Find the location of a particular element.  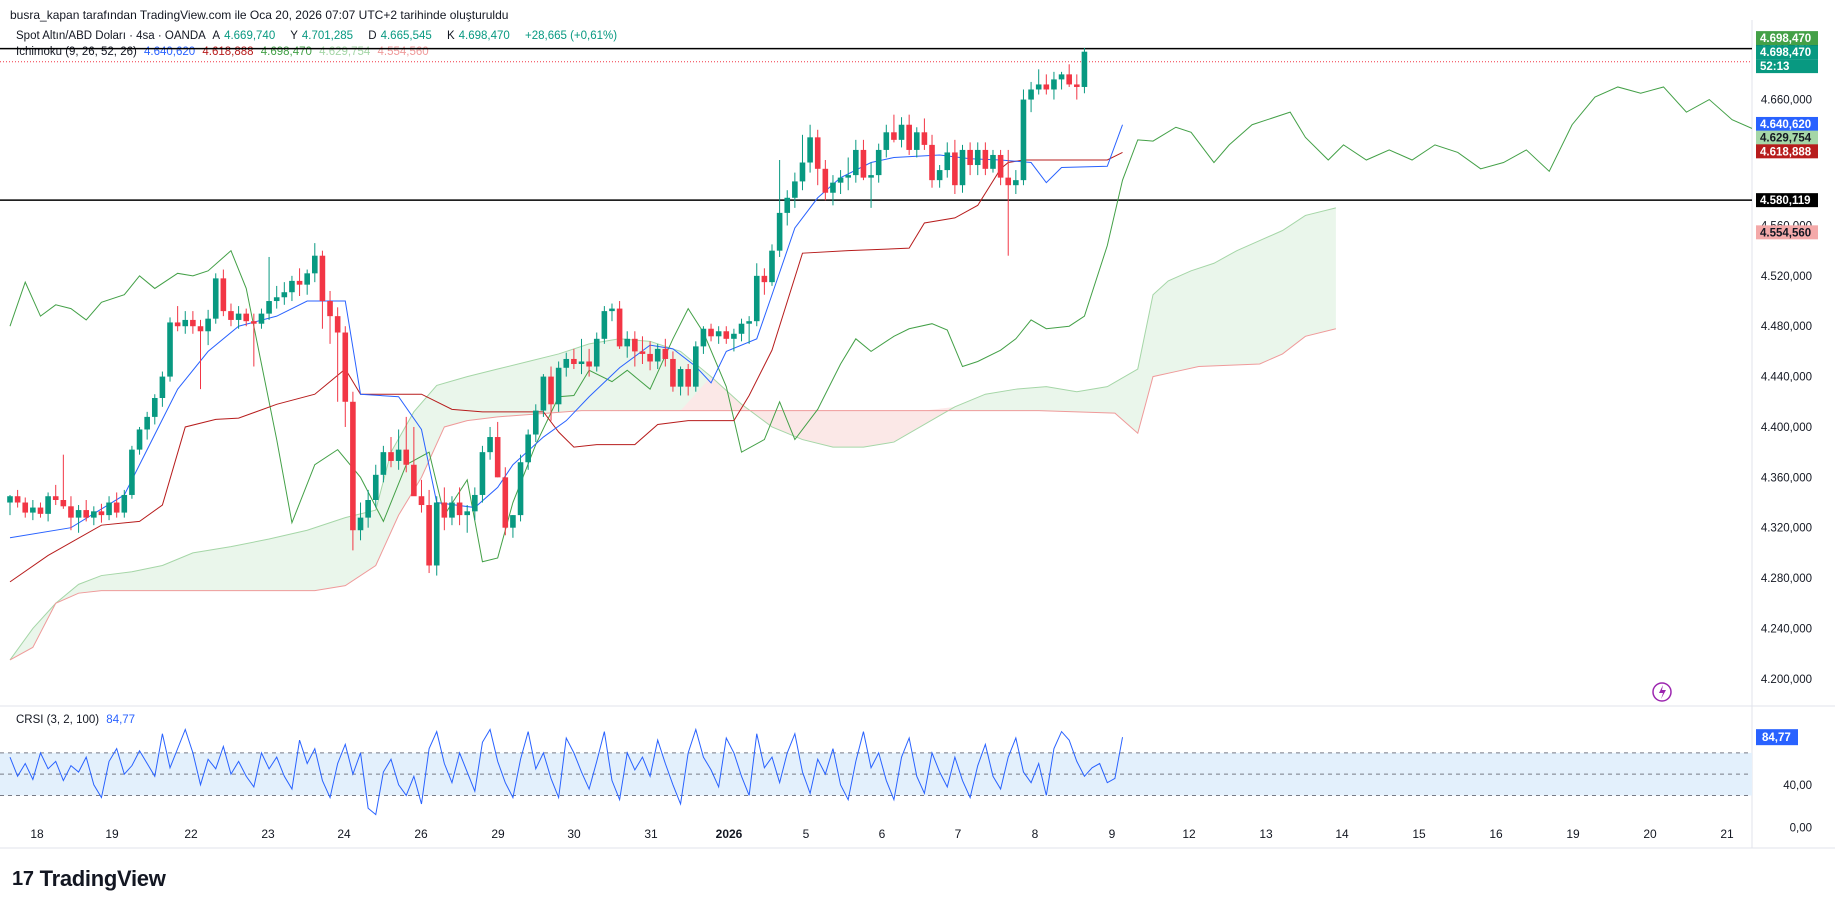

time-axis-label: 7 is located at coordinates (958, 834).